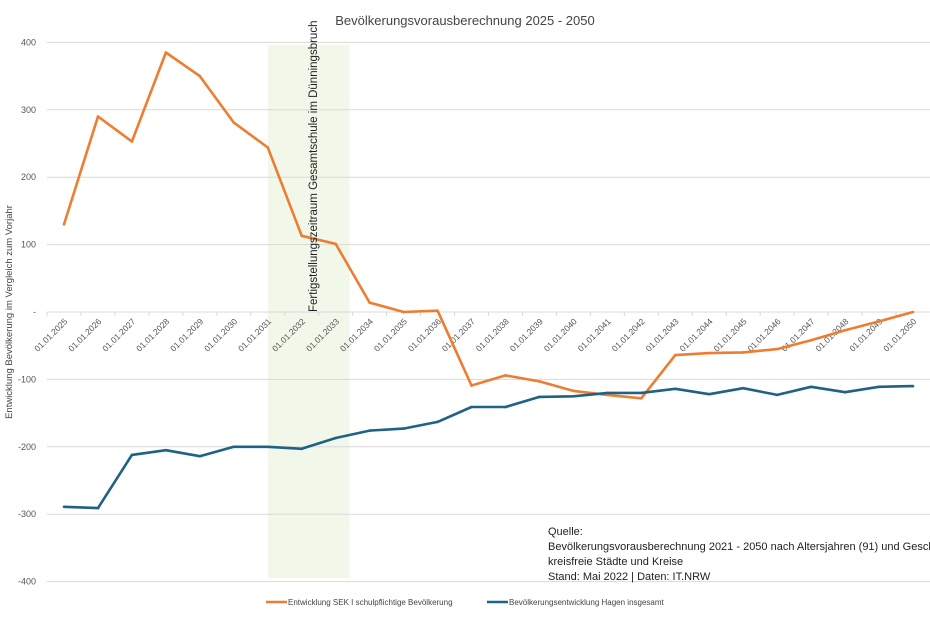 The height and width of the screenshot is (620, 930). I want to click on x-tick-label: 01.01.2040, so click(560, 334).